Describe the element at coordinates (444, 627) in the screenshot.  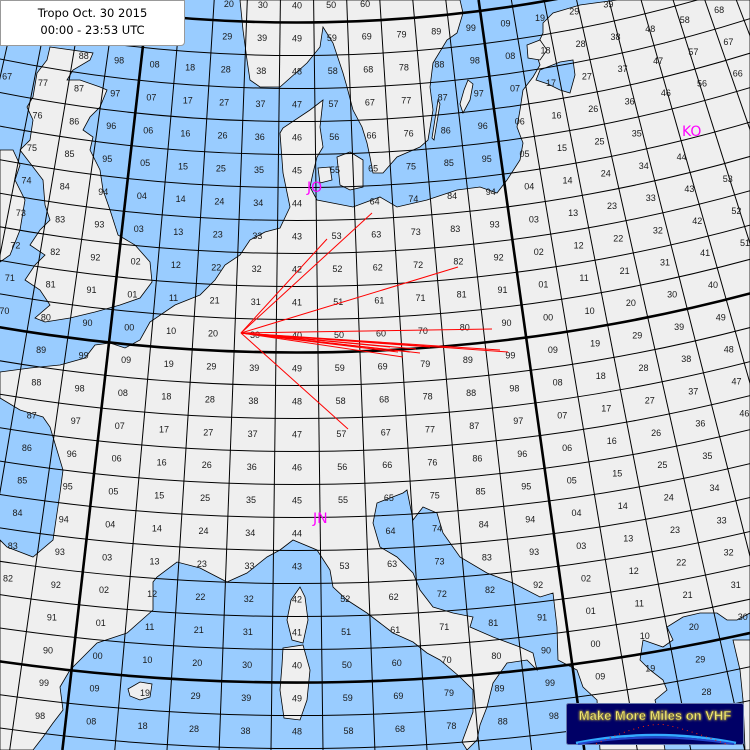
I see `locator-label: 71` at that location.